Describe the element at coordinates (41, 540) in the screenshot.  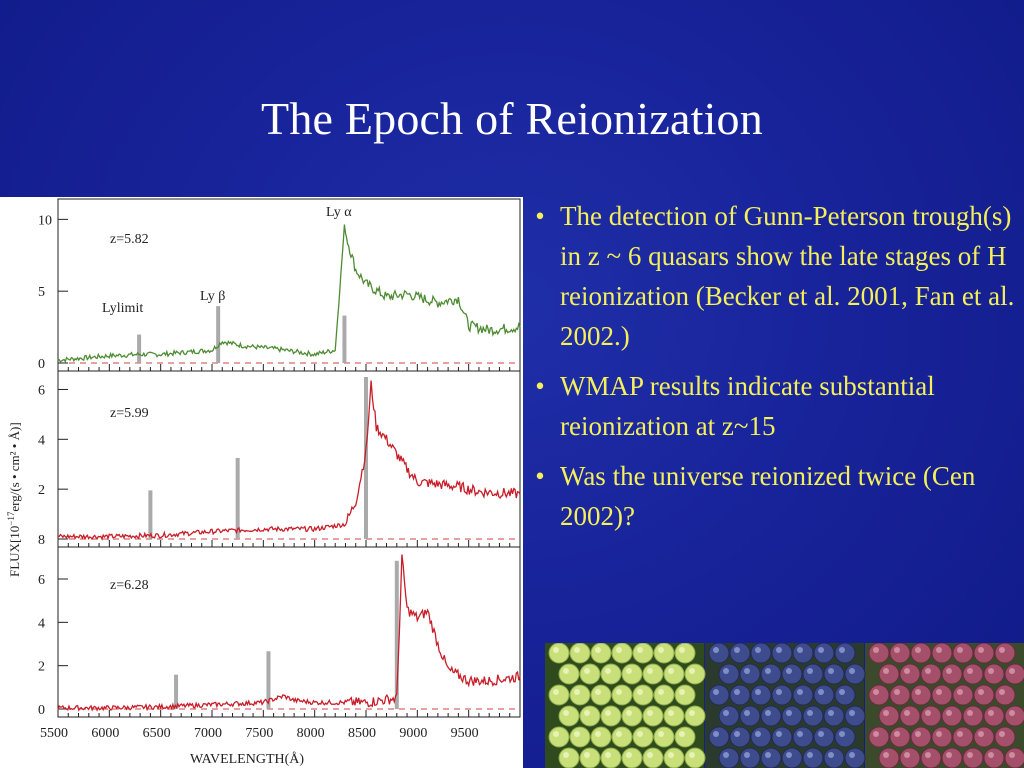
I see `y-tick-label: 8` at that location.